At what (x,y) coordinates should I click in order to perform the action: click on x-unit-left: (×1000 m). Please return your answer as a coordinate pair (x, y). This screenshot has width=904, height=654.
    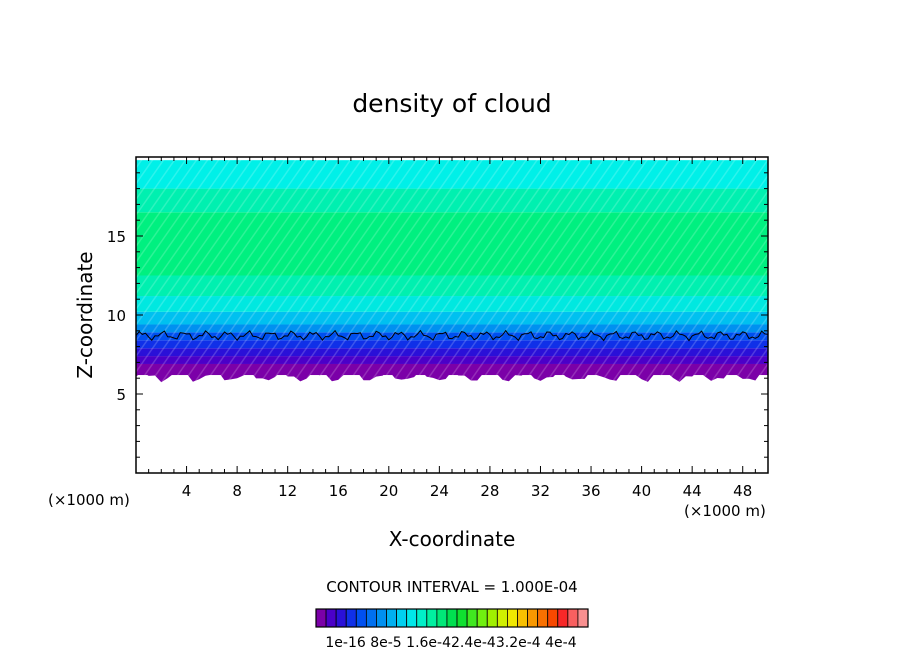
    Looking at the image, I should click on (89, 500).